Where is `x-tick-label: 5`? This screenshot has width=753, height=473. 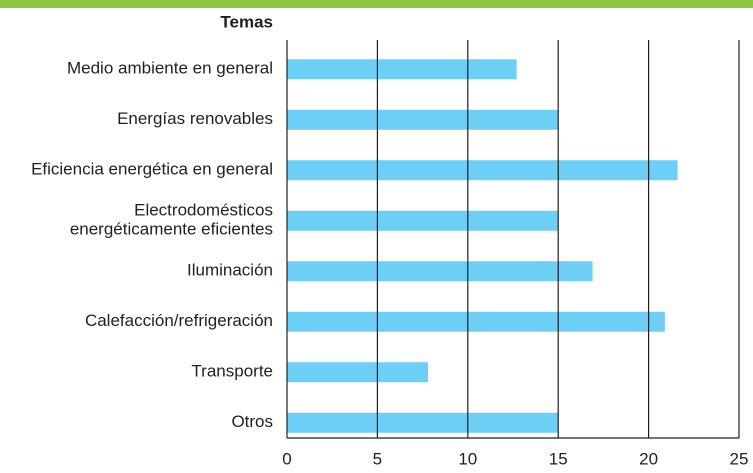 x-tick-label: 5 is located at coordinates (377, 458).